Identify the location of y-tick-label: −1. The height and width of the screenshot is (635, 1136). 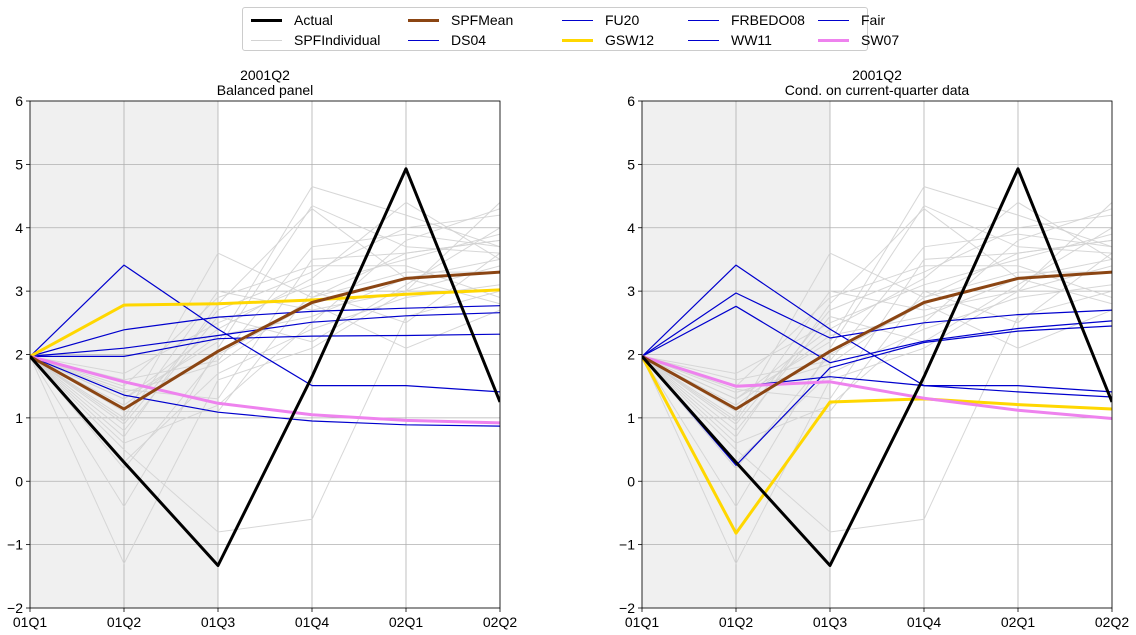
(15, 545).